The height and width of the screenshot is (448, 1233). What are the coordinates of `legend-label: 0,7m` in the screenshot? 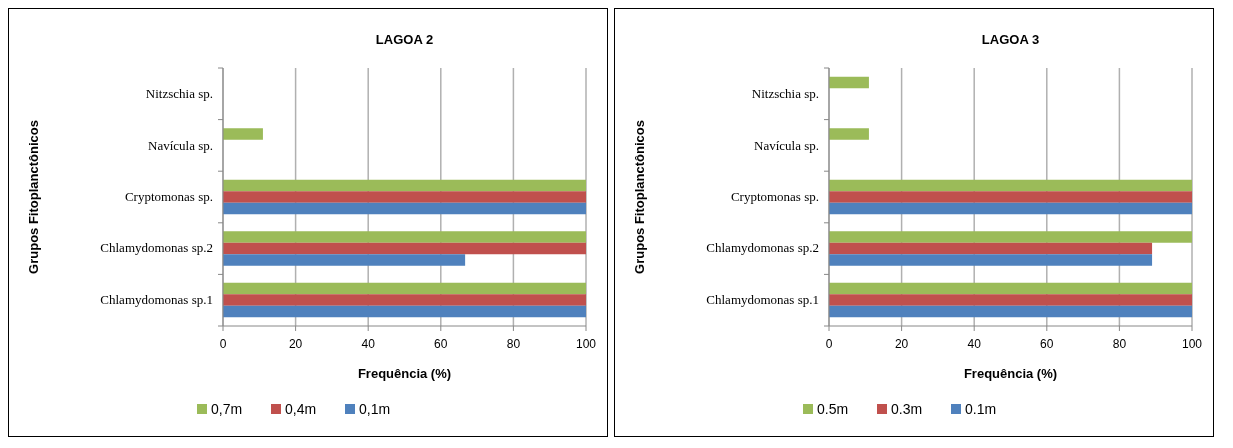 It's located at (227, 409).